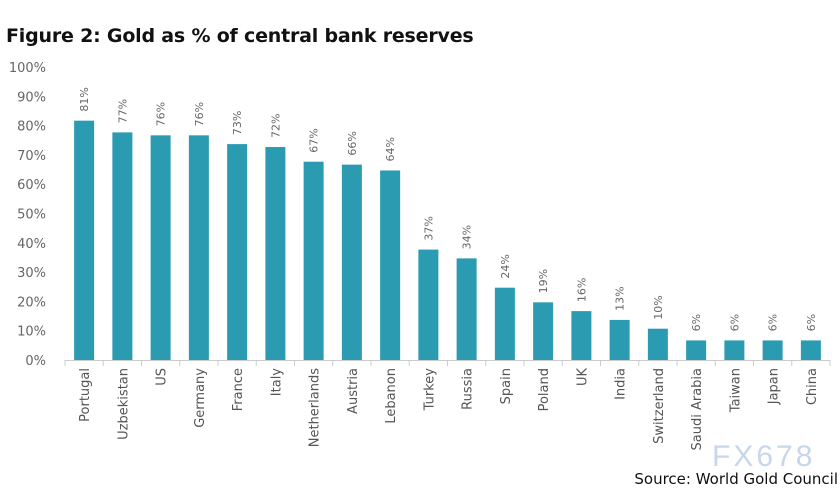 The image size is (840, 493). What do you see at coordinates (31, 127) in the screenshot?
I see `y-tick-label: 80%` at bounding box center [31, 127].